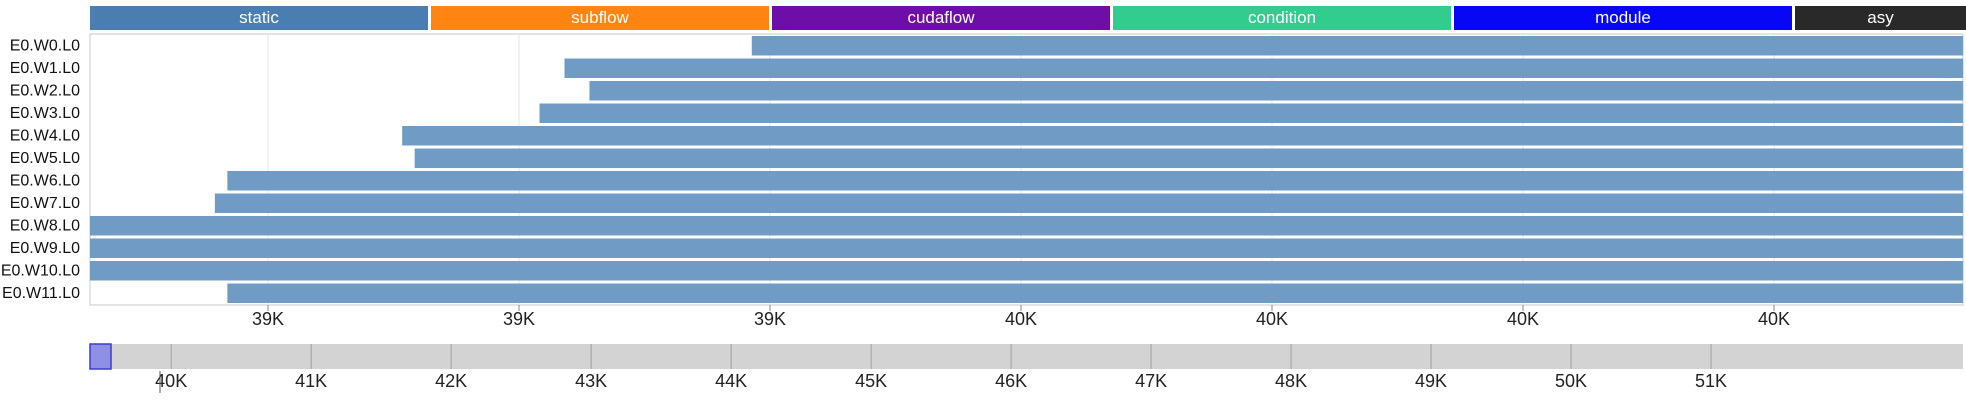  Describe the element at coordinates (941, 18) in the screenshot. I see `legend-item-cudaflow: cudaflow` at that location.